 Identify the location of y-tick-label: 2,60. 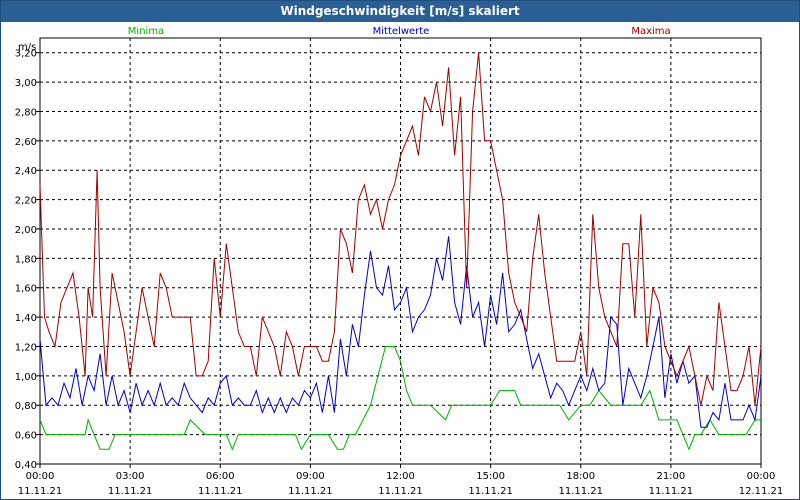
(26, 142).